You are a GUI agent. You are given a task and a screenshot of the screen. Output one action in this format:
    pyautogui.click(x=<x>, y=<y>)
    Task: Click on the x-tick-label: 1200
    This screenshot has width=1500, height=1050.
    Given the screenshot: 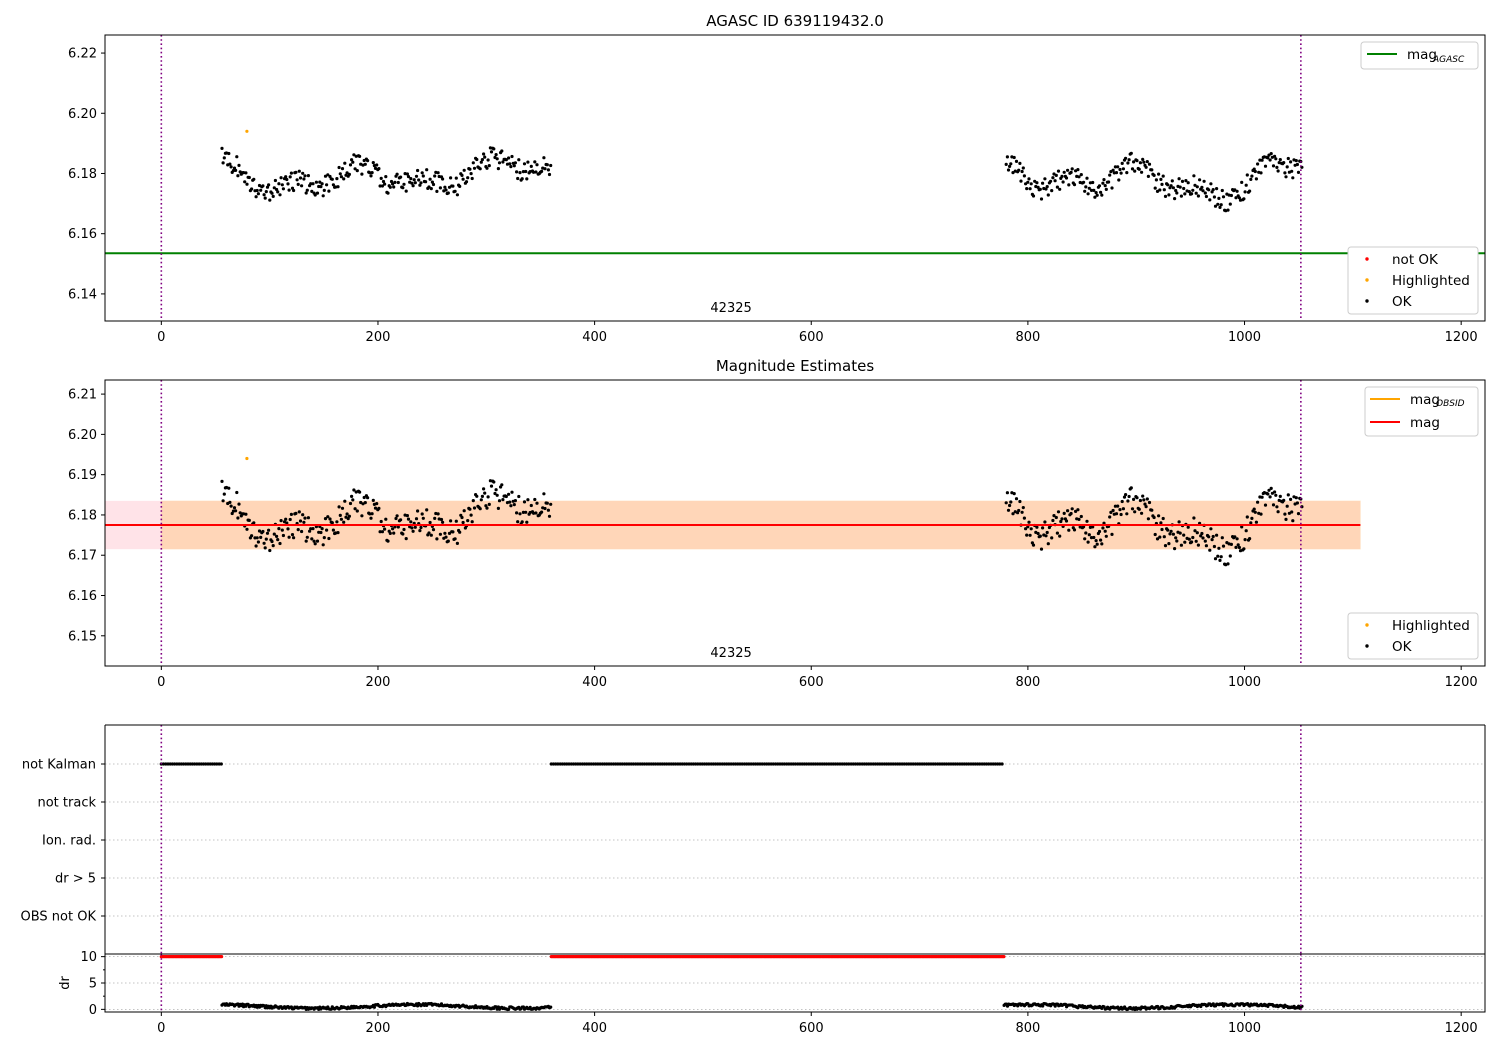 What is the action you would take?
    pyautogui.click(x=1461, y=337)
    